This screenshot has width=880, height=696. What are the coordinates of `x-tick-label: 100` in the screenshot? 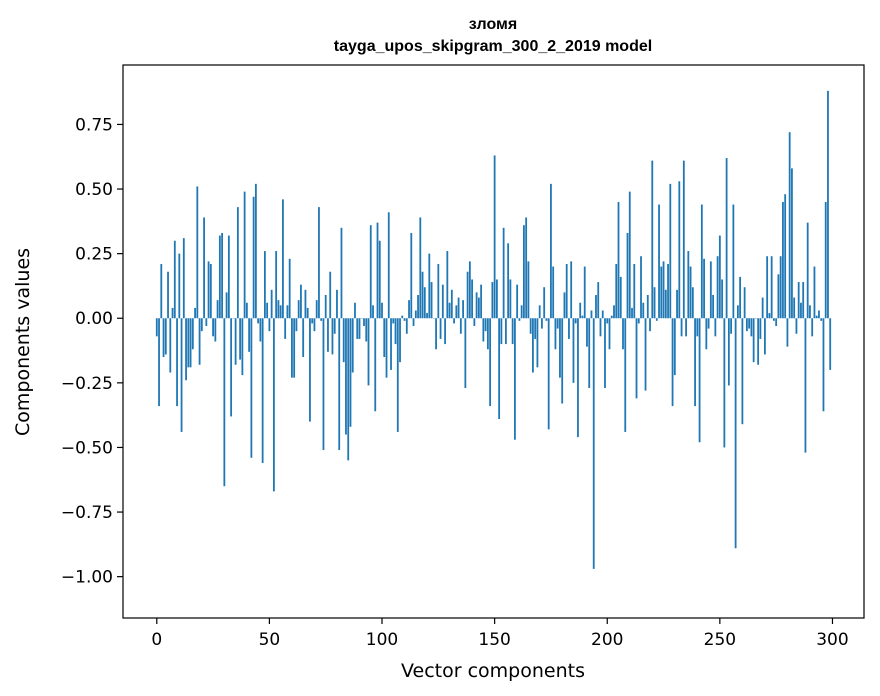 It's located at (382, 640).